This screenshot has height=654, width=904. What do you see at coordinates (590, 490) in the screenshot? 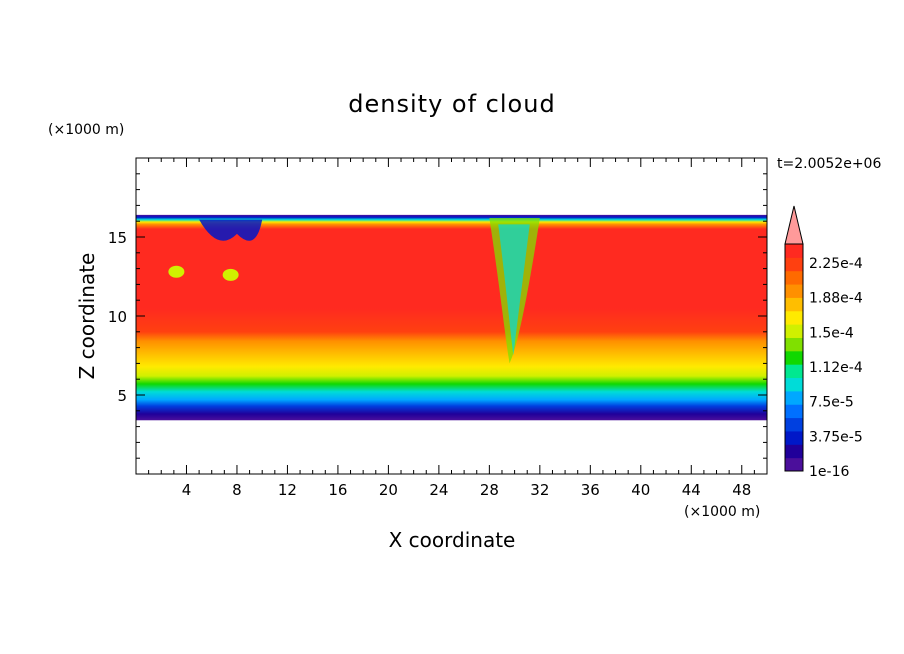
I see `x-tick-label: 36` at bounding box center [590, 490].